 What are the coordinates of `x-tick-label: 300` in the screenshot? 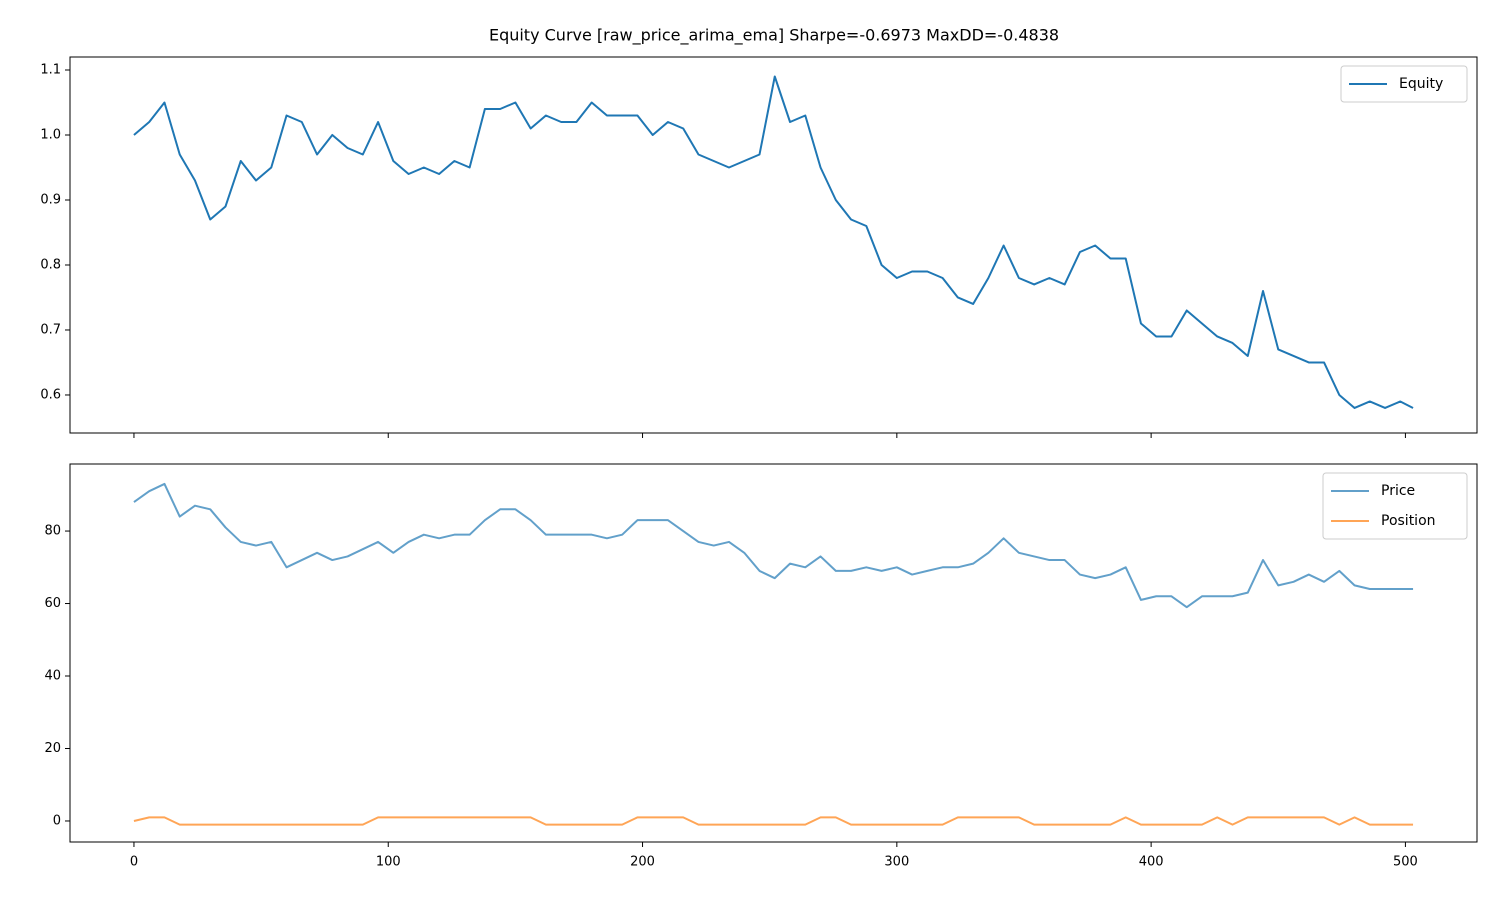 It's located at (896, 862).